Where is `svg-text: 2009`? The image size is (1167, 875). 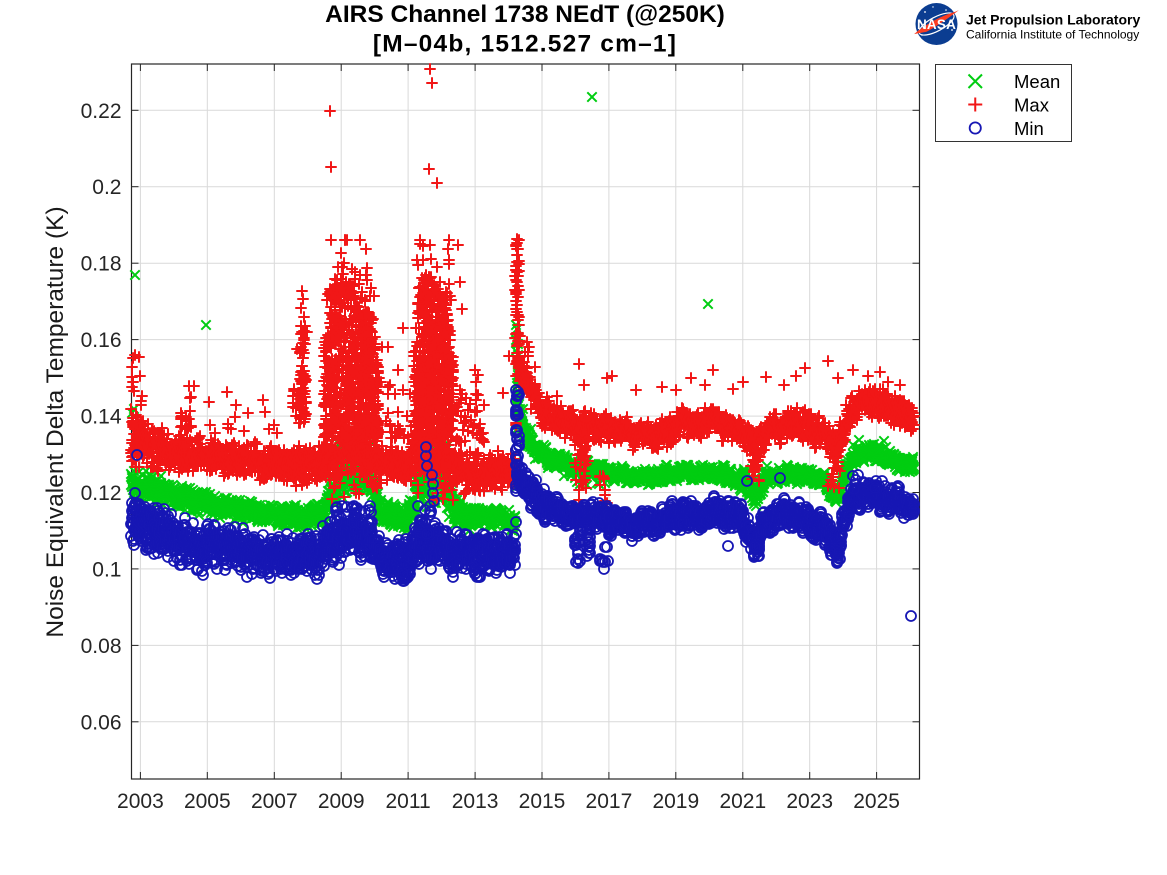 svg-text: 2009 is located at coordinates (341, 801).